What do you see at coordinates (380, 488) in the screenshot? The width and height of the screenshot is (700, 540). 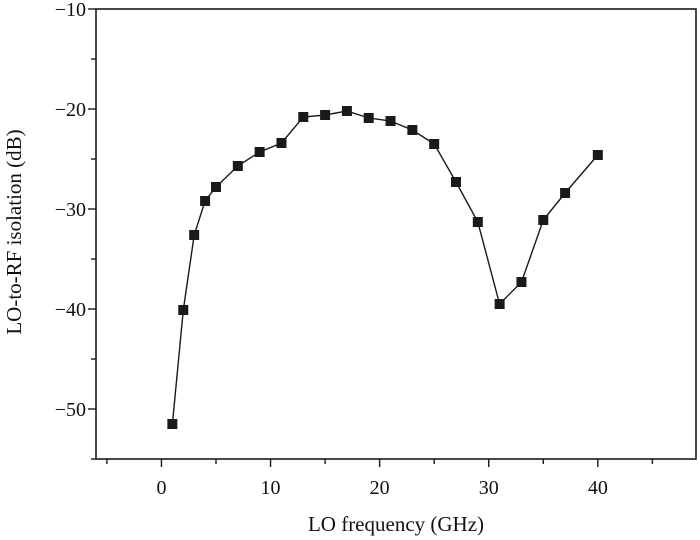 I see `x-tick-label: 20` at bounding box center [380, 488].